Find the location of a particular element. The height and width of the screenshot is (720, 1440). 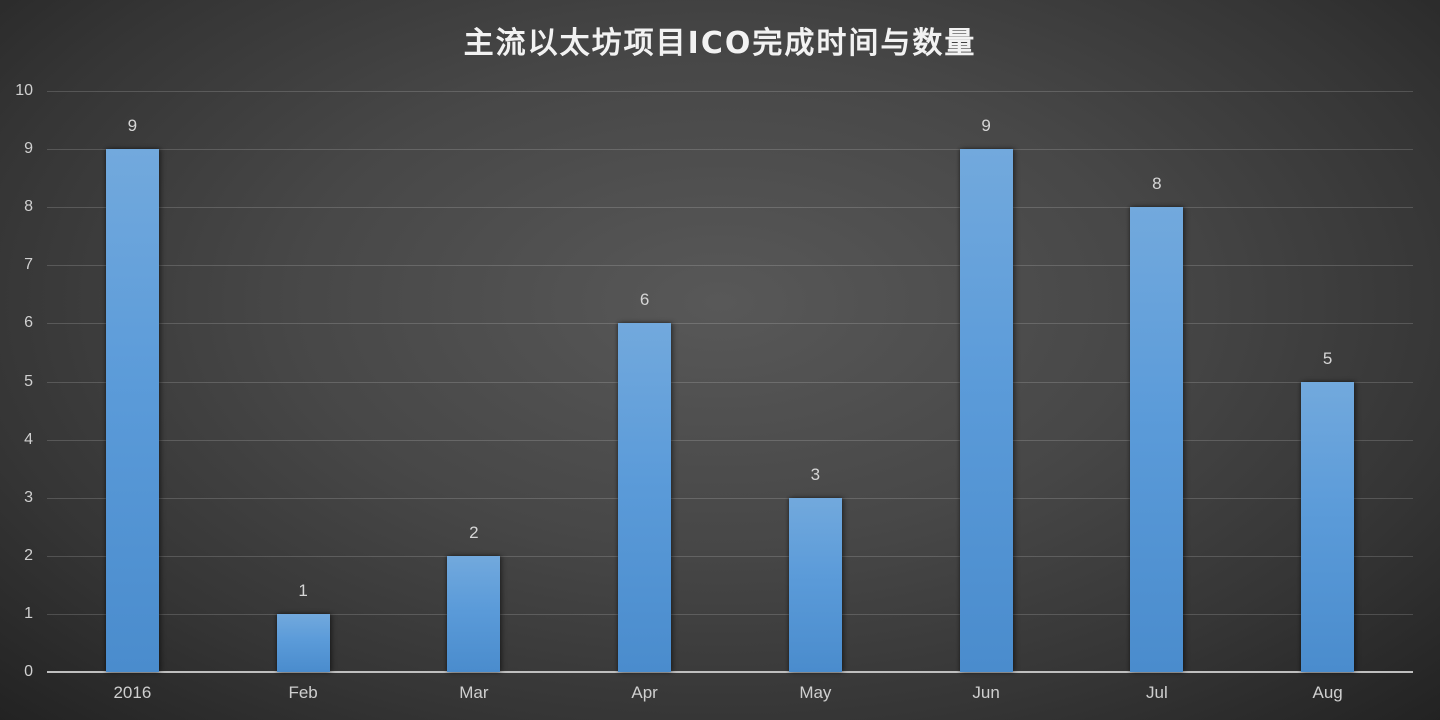

bar-aug is located at coordinates (1328, 526).